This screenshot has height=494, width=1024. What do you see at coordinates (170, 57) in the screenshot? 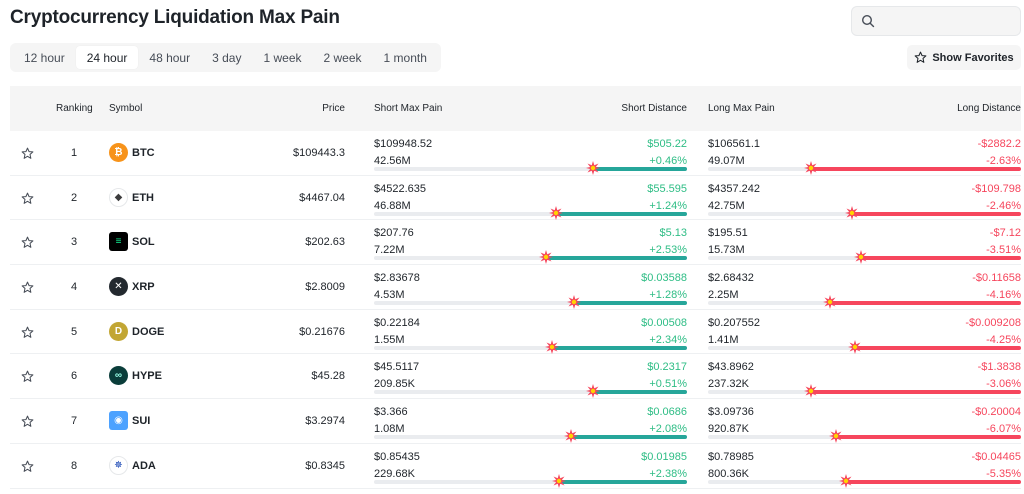
I see `tab-48-hour: 48 hour` at bounding box center [170, 57].